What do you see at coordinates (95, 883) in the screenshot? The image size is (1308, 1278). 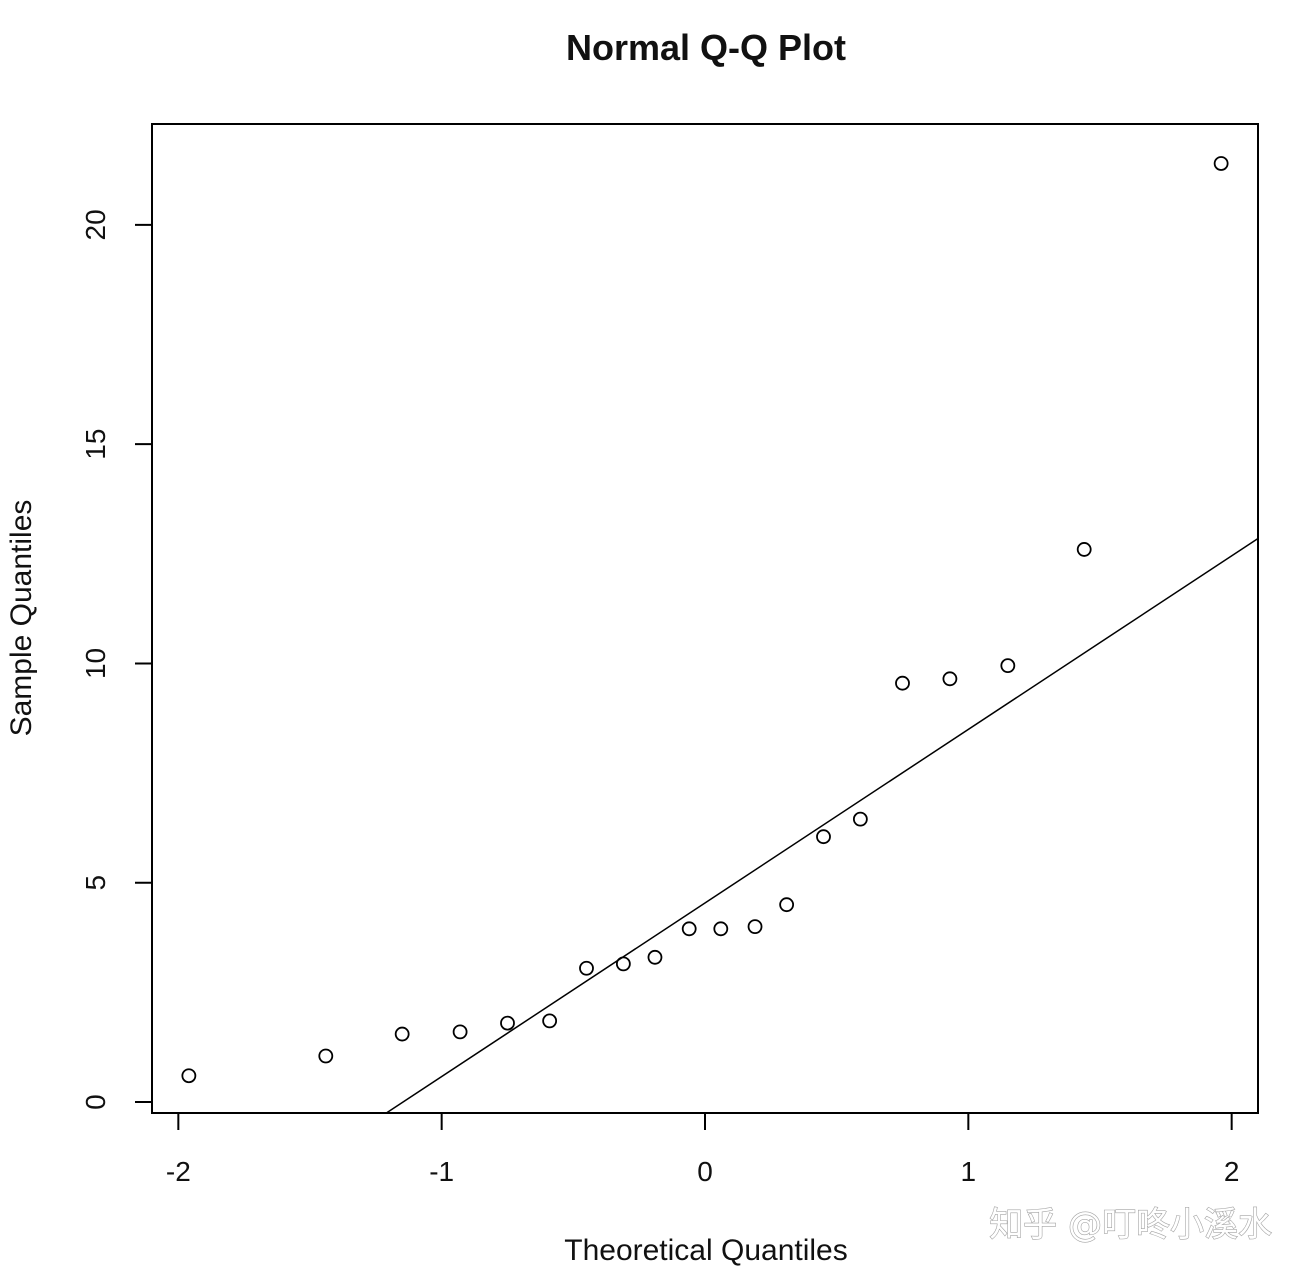 I see `y-tick-label: 5` at bounding box center [95, 883].